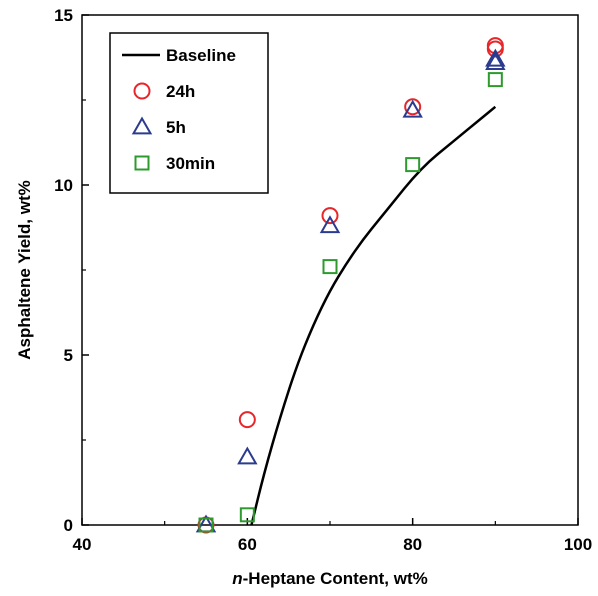  Describe the element at coordinates (190, 163) in the screenshot. I see `legend-label-30min: 30min` at that location.